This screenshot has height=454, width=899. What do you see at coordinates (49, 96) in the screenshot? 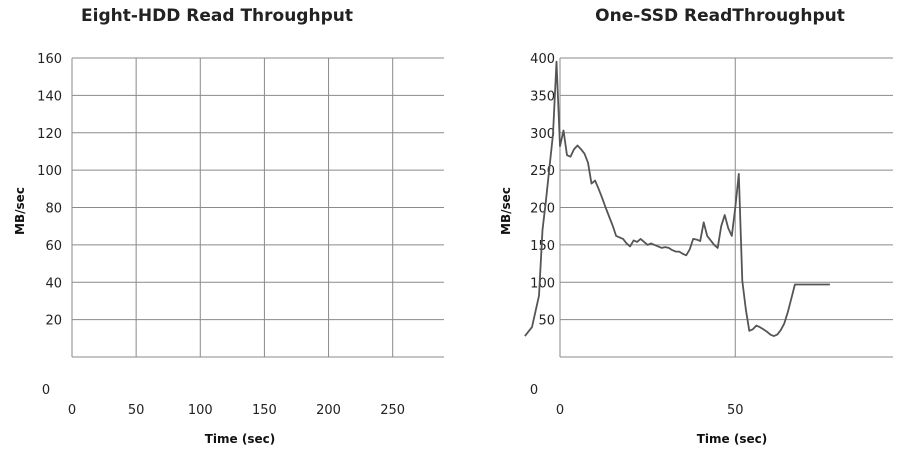
I see `chart-1-ytick-label: 140` at bounding box center [49, 96].